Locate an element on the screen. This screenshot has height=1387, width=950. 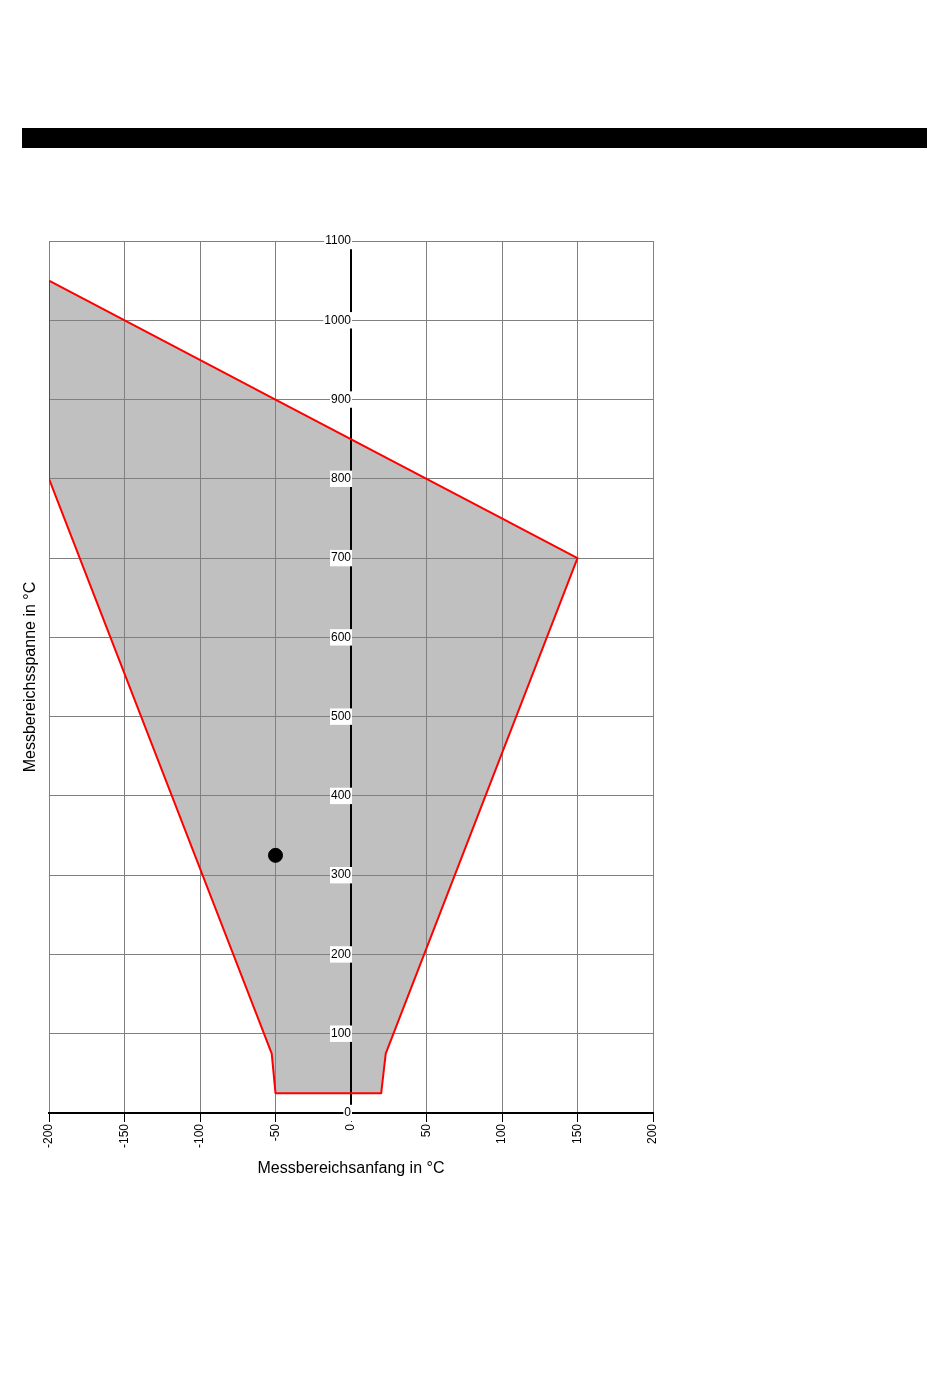
y-tick-label: 600 is located at coordinates (341, 636).